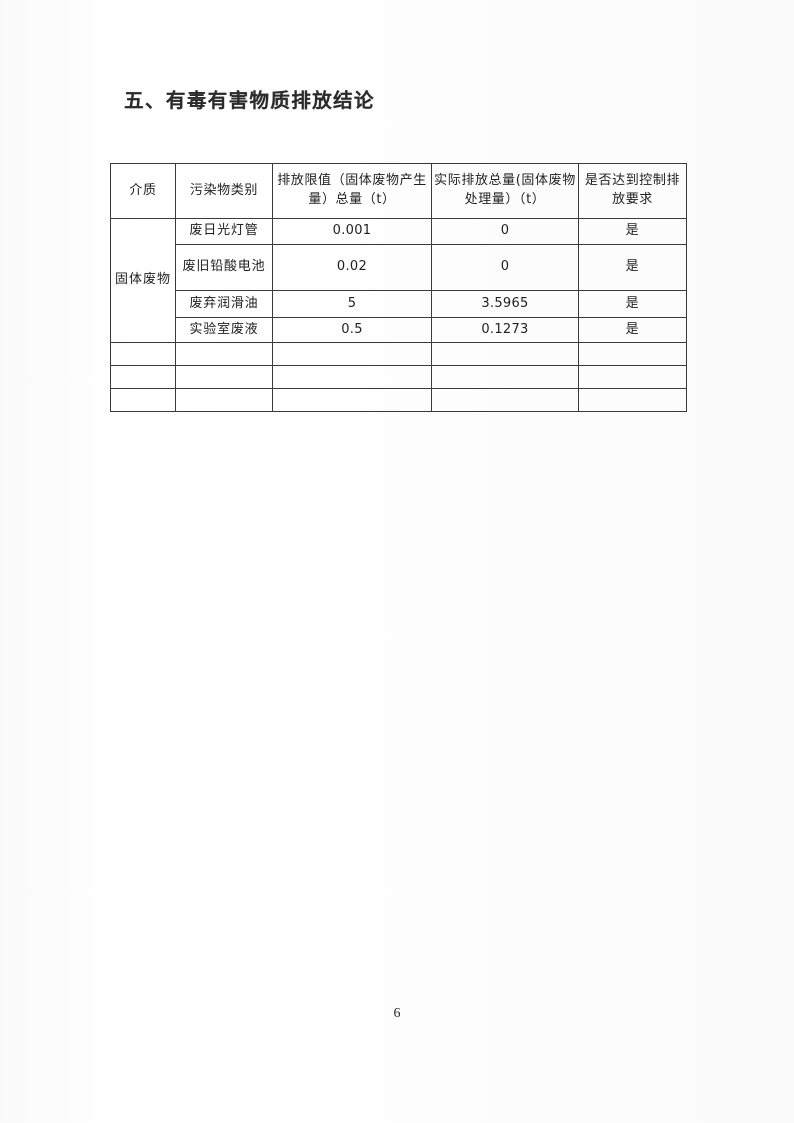 The image size is (794, 1123). I want to click on cell-category: 废旧铅酸电池, so click(224, 267).